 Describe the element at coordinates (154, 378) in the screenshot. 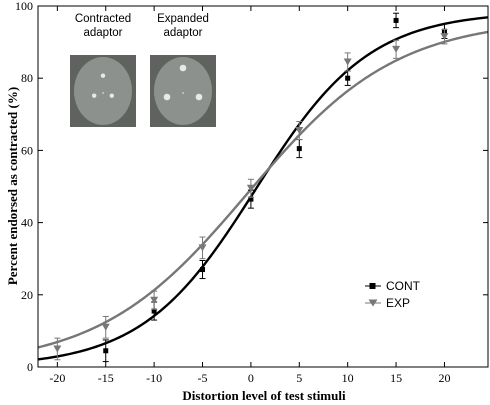

I see `x-tick-label: -10` at that location.